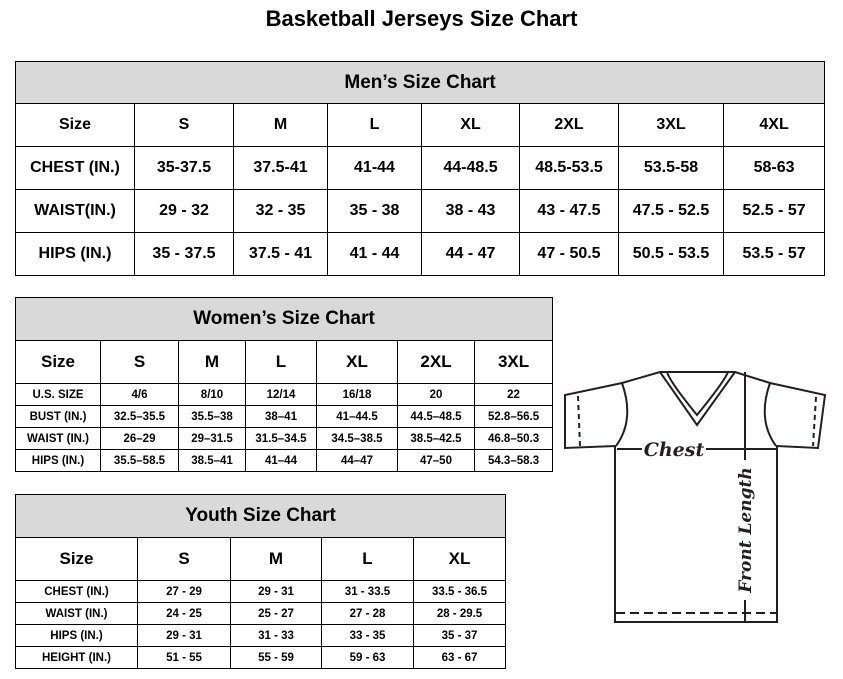 The height and width of the screenshot is (679, 843). What do you see at coordinates (357, 460) in the screenshot?
I see `table-cell: 44–47` at bounding box center [357, 460].